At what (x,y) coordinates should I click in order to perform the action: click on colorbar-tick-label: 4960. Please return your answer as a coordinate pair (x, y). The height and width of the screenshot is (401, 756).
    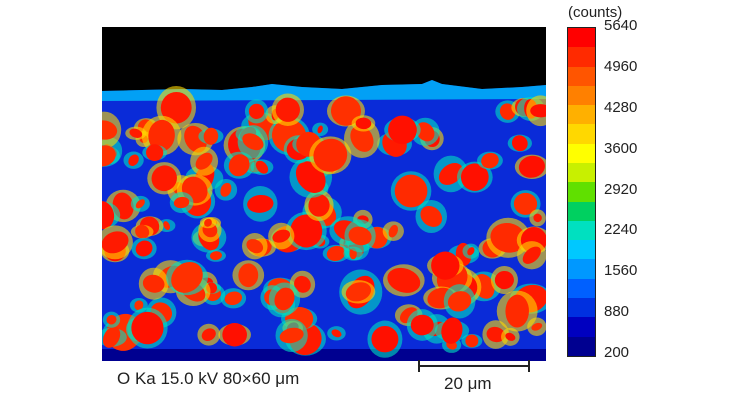
    Looking at the image, I should click on (621, 66).